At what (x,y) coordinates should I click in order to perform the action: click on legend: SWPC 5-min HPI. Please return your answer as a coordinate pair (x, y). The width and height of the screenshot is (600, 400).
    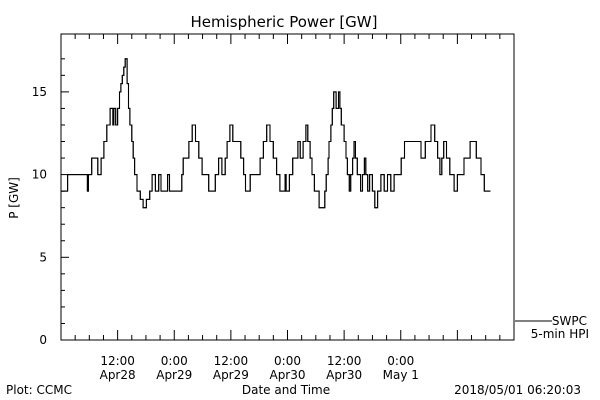
    Looking at the image, I should click on (552, 327).